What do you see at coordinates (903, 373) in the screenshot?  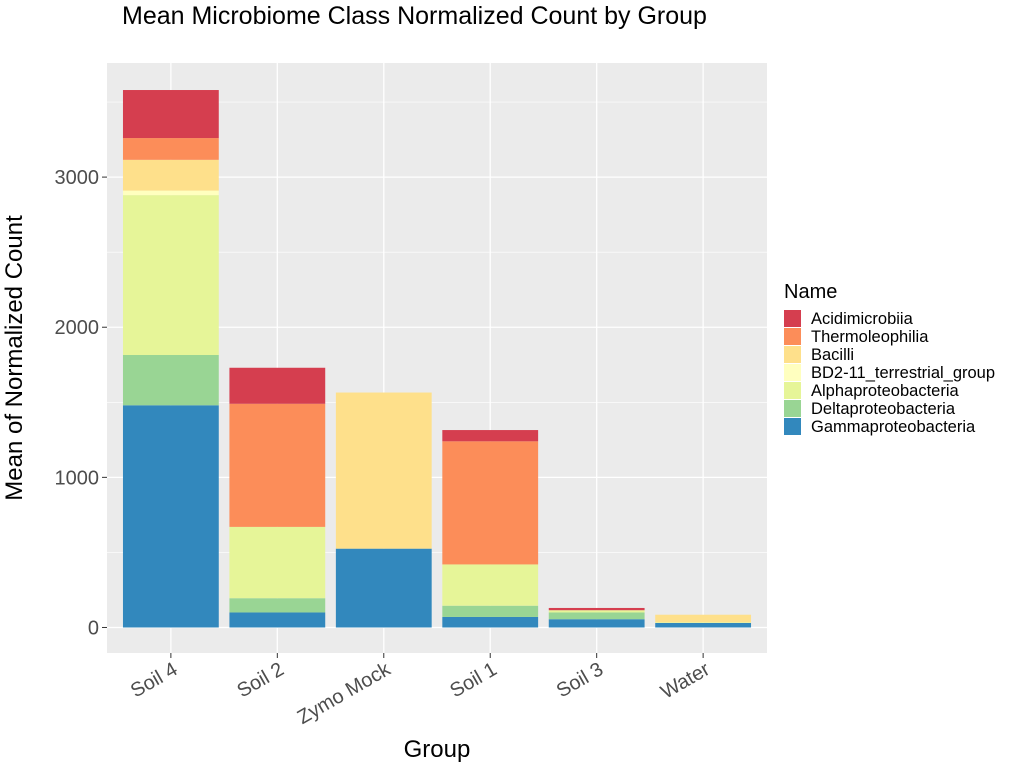 I see `legend-label: BD2-11_terrestrial_group` at bounding box center [903, 373].